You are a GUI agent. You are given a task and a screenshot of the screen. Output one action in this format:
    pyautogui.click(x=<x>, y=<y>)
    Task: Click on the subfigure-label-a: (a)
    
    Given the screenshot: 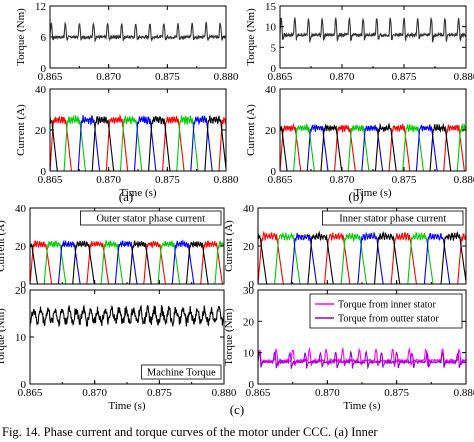 What is the action you would take?
    pyautogui.click(x=126, y=196)
    